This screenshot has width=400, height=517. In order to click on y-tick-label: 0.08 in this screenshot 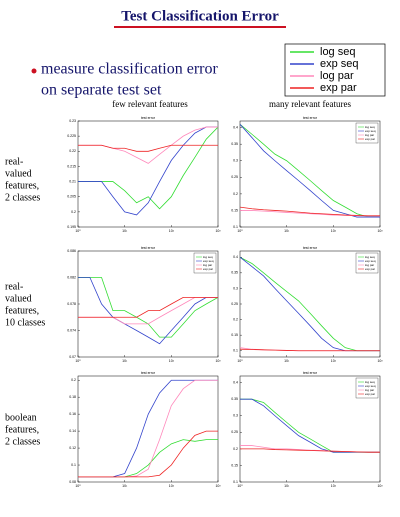, I will do `click(72, 482)`.